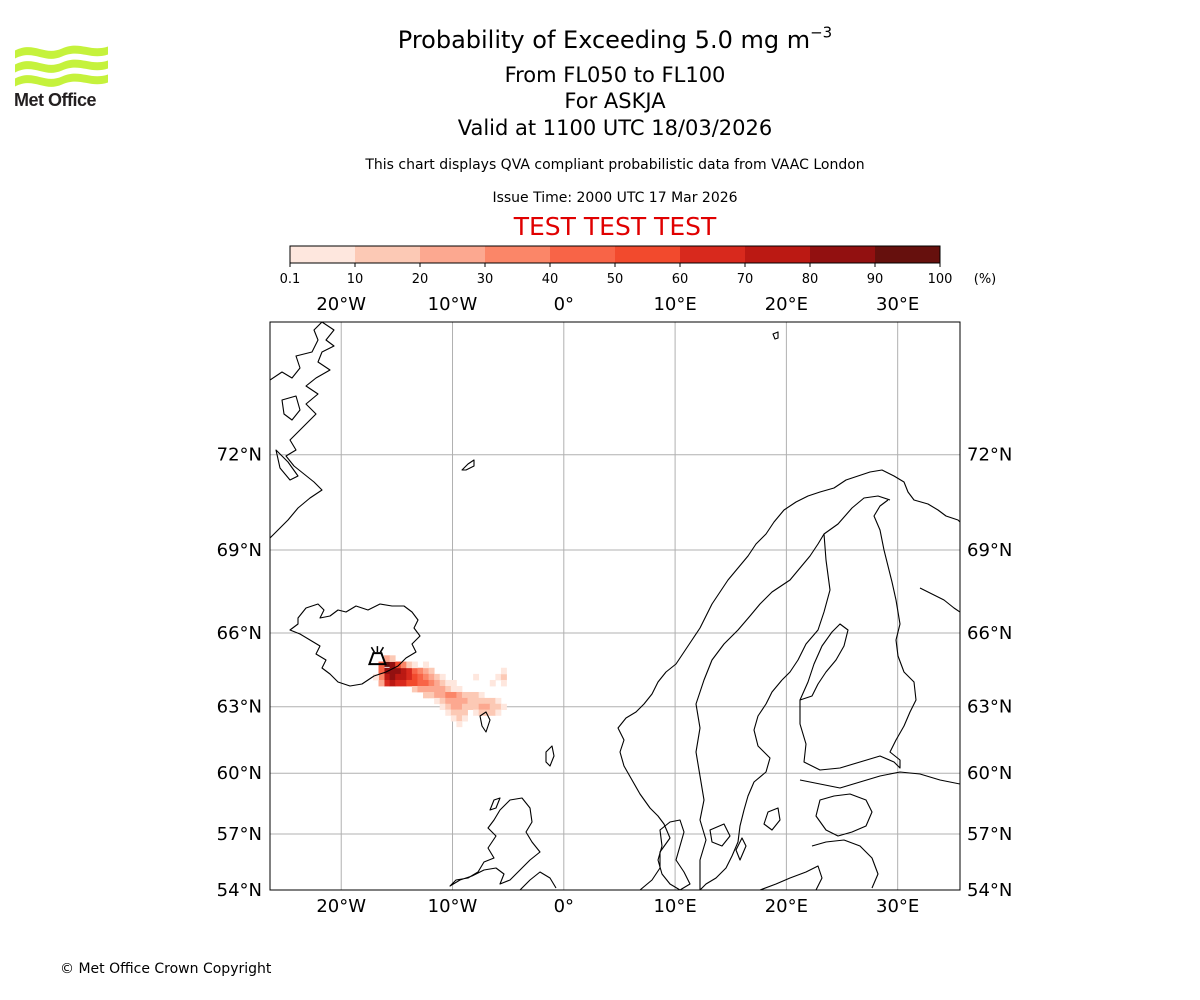 Image resolution: width=1200 pixels, height=1000 pixels. Describe the element at coordinates (377, 659) in the screenshot. I see `volcano-cone` at that location.